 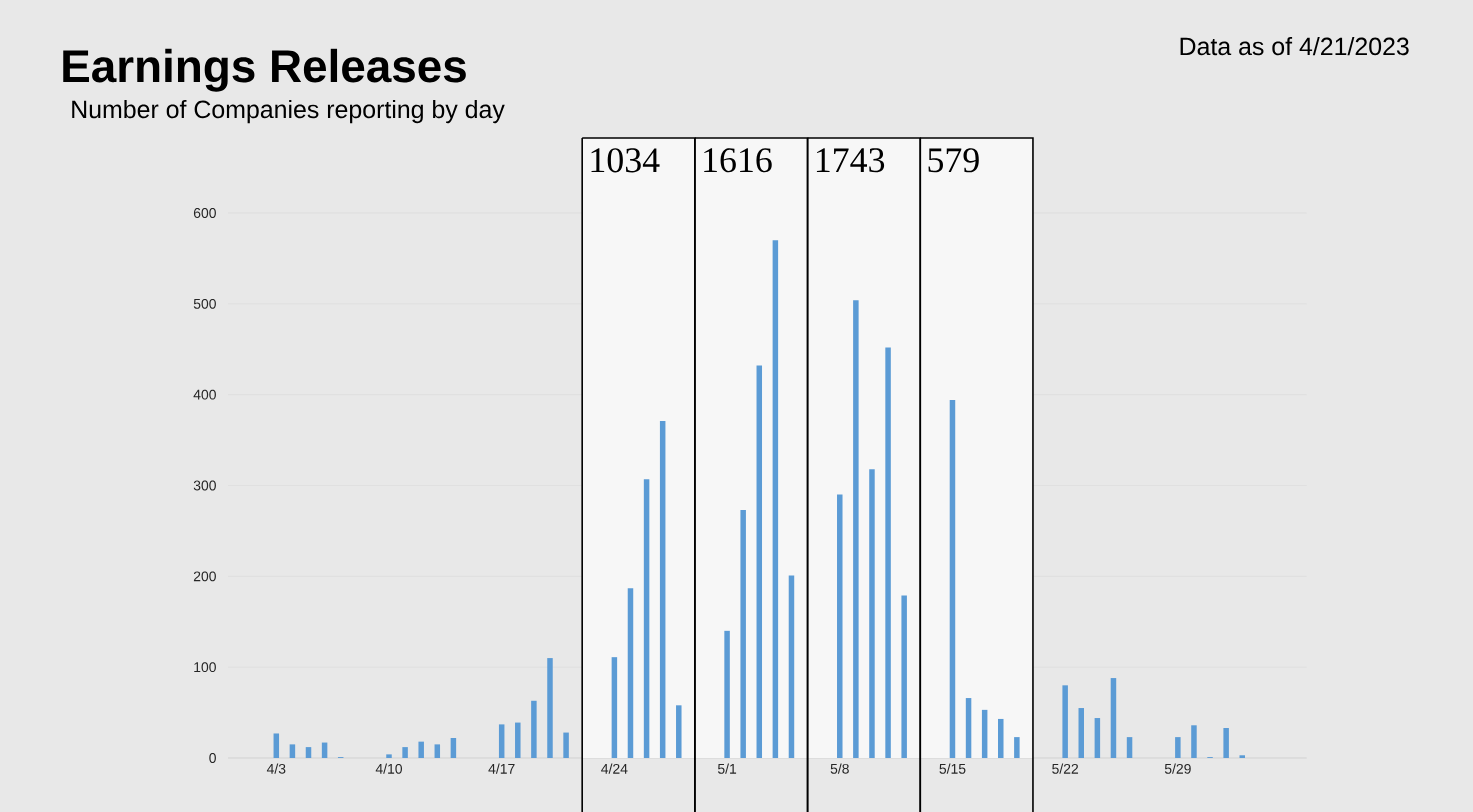 I want to click on x-tick-label: 5/1, so click(x=727, y=768).